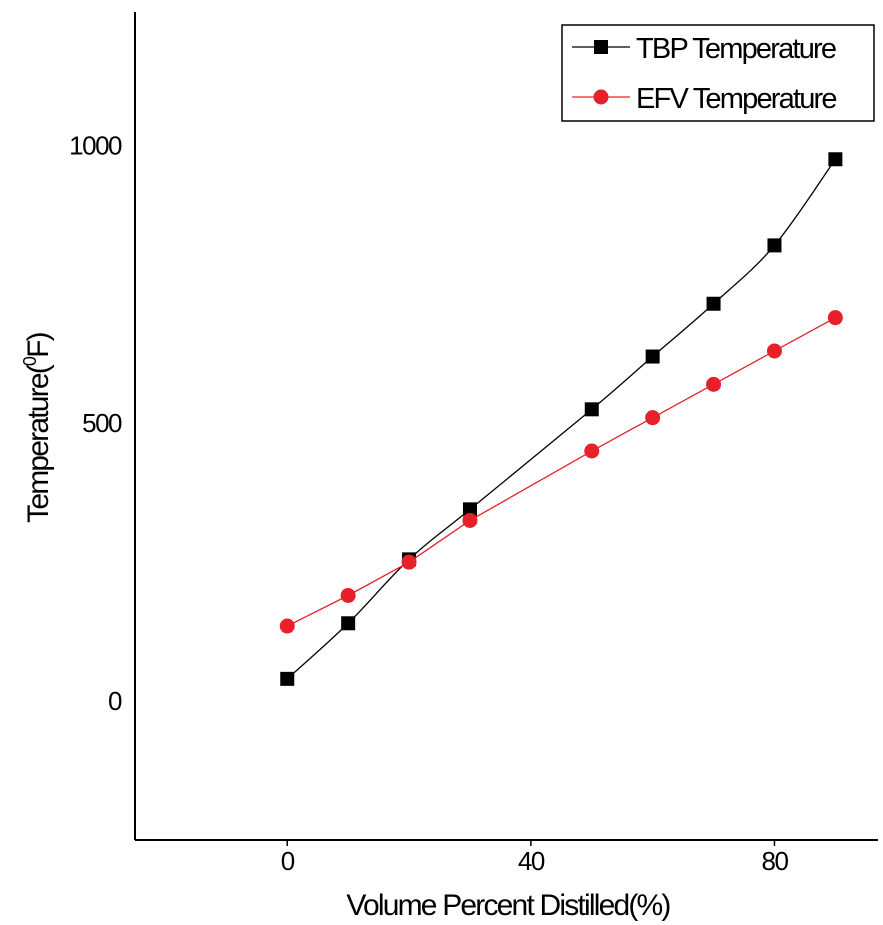 Image resolution: width=883 pixels, height=925 pixels. What do you see at coordinates (288, 861) in the screenshot?
I see `x-tick-label: 0` at bounding box center [288, 861].